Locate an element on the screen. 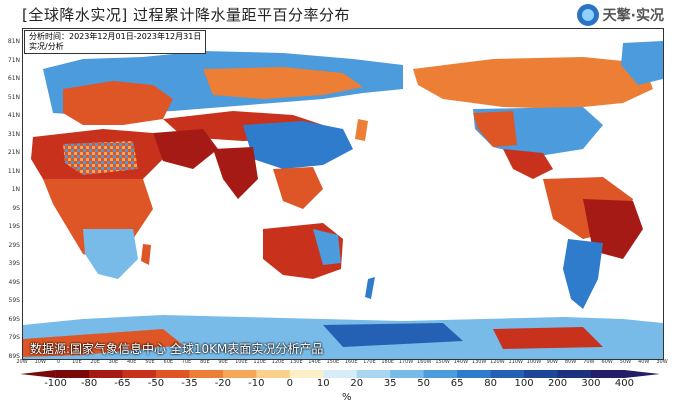 This screenshot has width=680, height=409. lon-label: 20W is located at coordinates (22, 362).